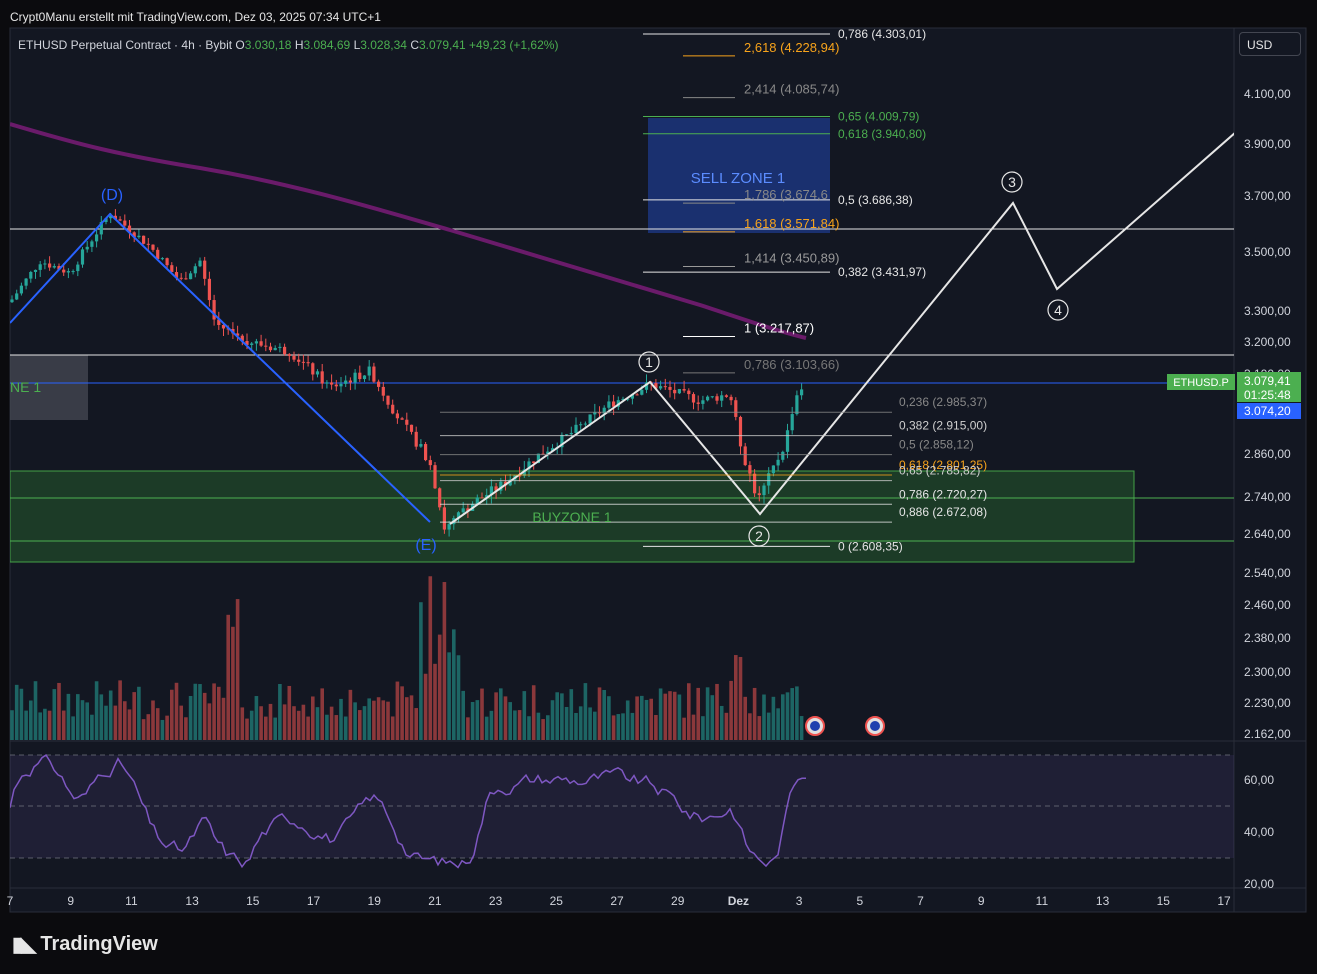  I want to click on symbol-title: ETHUSD Perpetual Contract · 4h · Bybit, so click(125, 45).